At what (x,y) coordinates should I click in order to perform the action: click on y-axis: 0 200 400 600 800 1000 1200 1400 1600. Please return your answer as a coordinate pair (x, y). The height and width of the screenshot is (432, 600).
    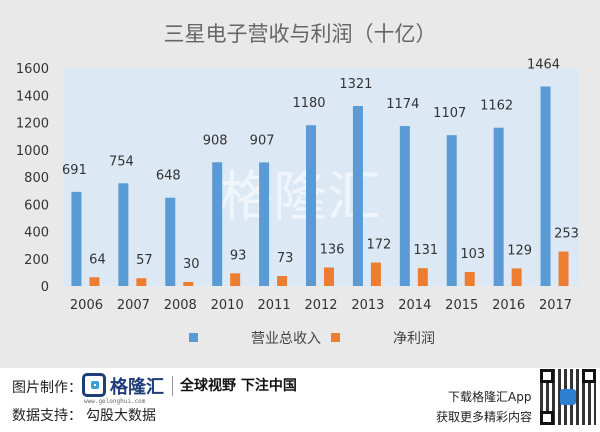
    Looking at the image, I should click on (32, 178).